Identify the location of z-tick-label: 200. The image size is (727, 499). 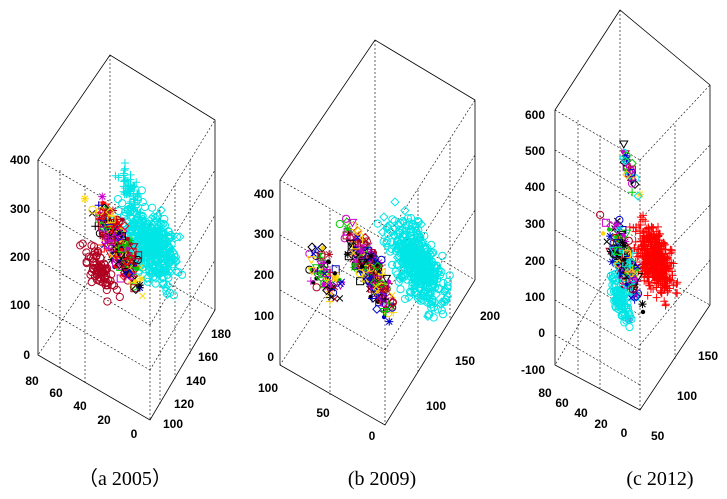
(535, 261).